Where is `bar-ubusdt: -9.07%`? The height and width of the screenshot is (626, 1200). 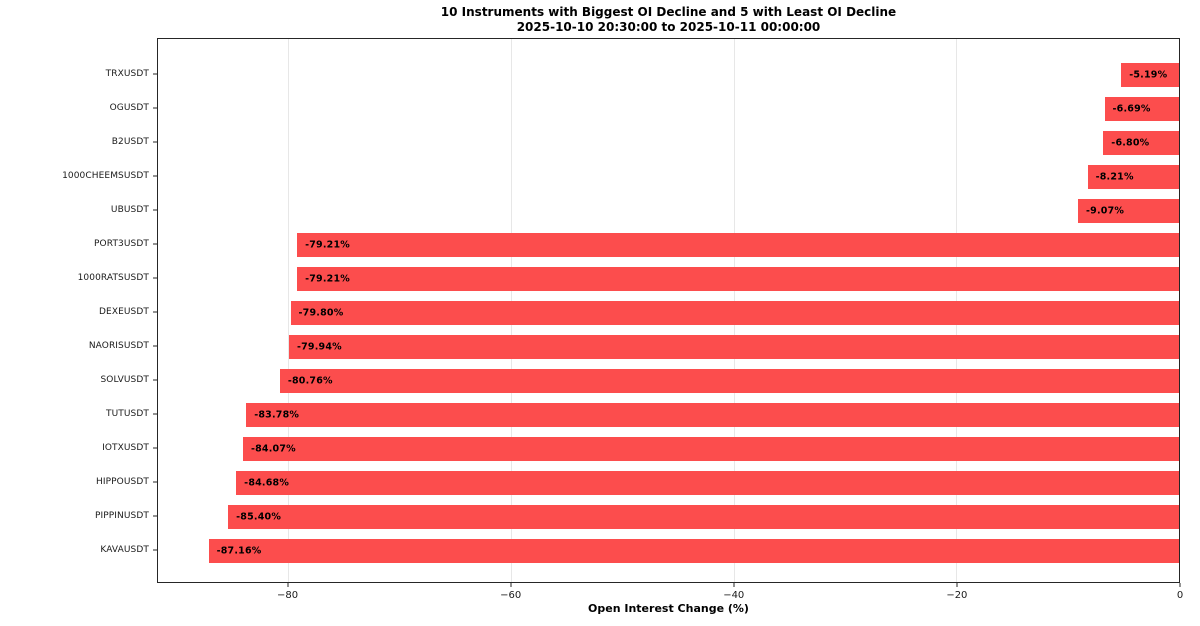
bar-ubusdt: -9.07% is located at coordinates (1128, 211).